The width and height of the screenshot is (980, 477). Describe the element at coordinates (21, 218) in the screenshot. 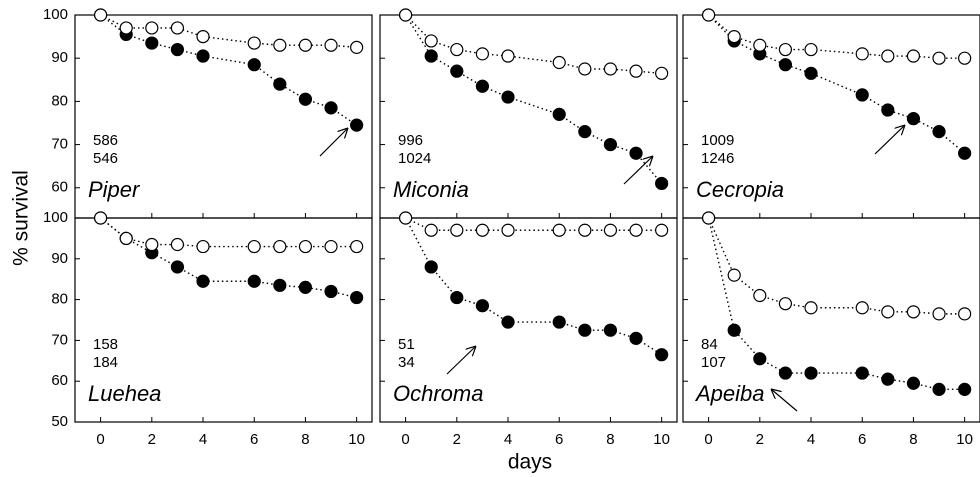

I see `y-axis-label: % survival` at that location.